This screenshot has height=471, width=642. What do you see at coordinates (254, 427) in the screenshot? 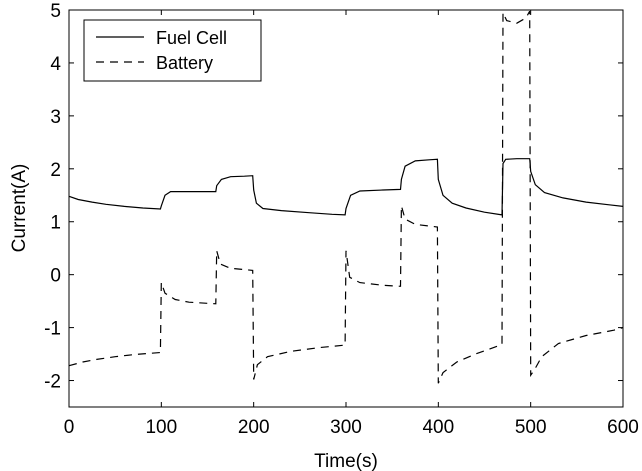
I see `x-tick-label: 200` at bounding box center [254, 427].